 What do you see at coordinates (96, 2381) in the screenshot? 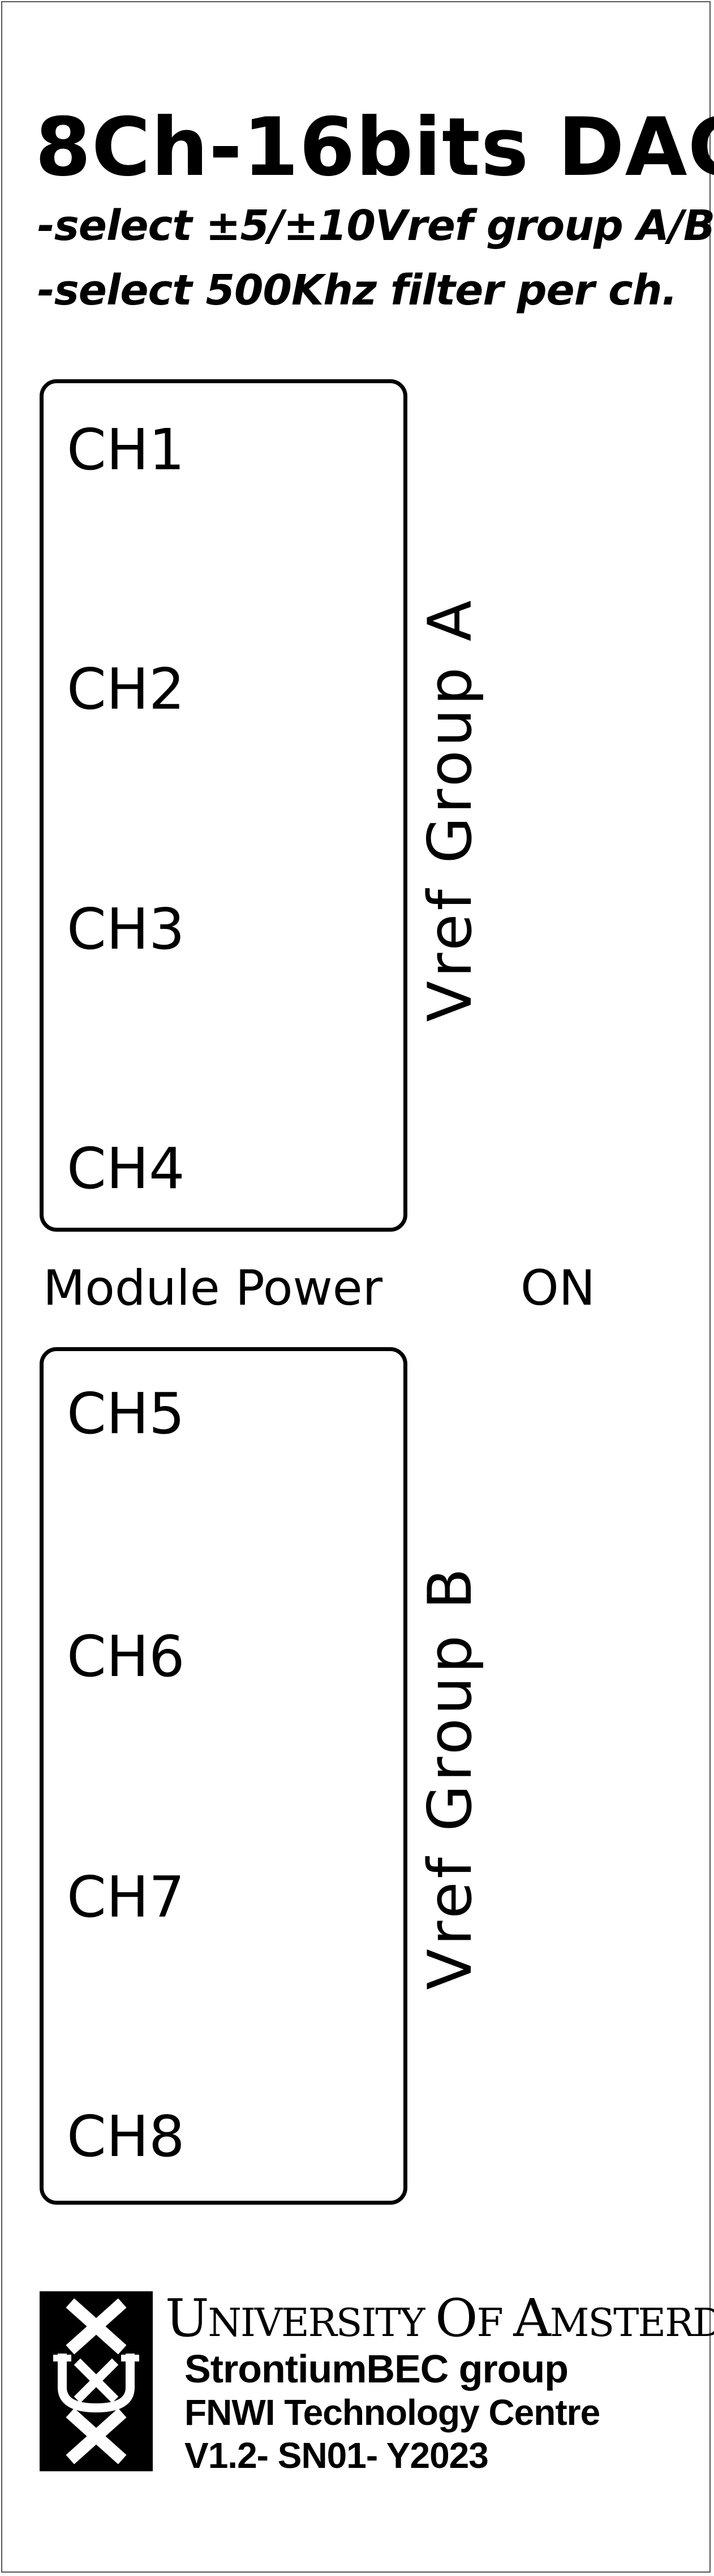
I see `university-of-amsterdam-crest-icon` at bounding box center [96, 2381].